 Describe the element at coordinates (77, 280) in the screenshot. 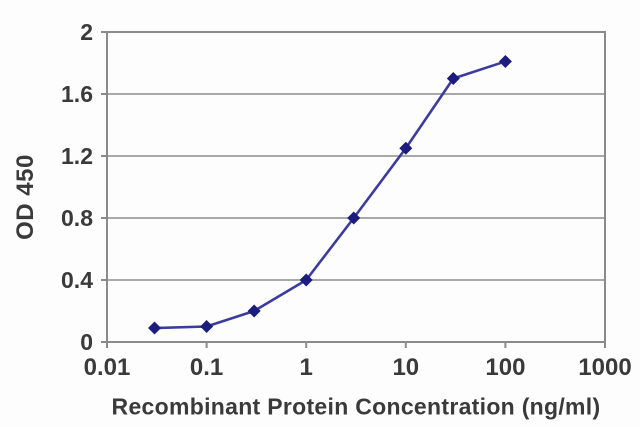

I see `y-tick-label: 0.4` at that location.